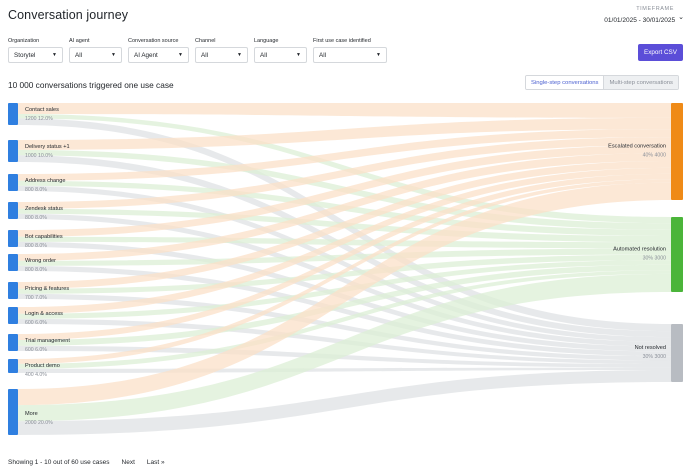 This screenshot has width=690, height=474. I want to click on source-node: Delivery status +1 1000 10.0%, so click(39, 151).